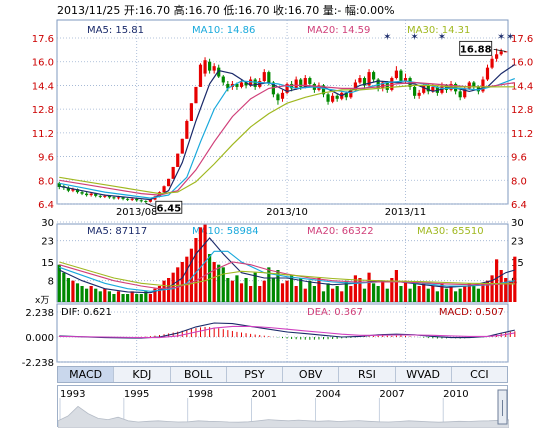  Describe the element at coordinates (476, 48) in the screenshot. I see `high-tag-box` at that location.